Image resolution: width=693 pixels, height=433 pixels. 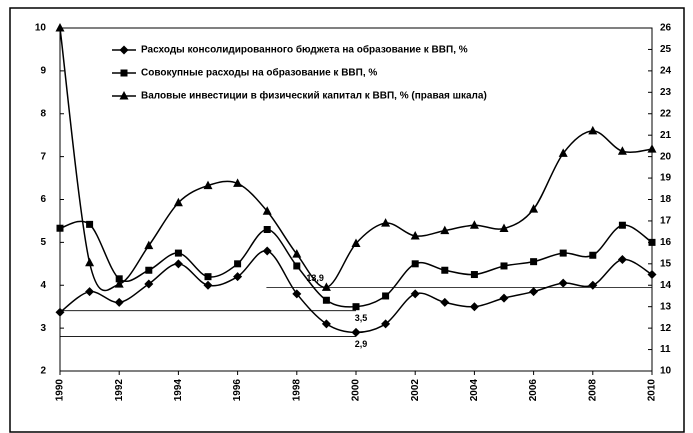 I want to click on y2-tick-label: 20, so click(x=666, y=156).